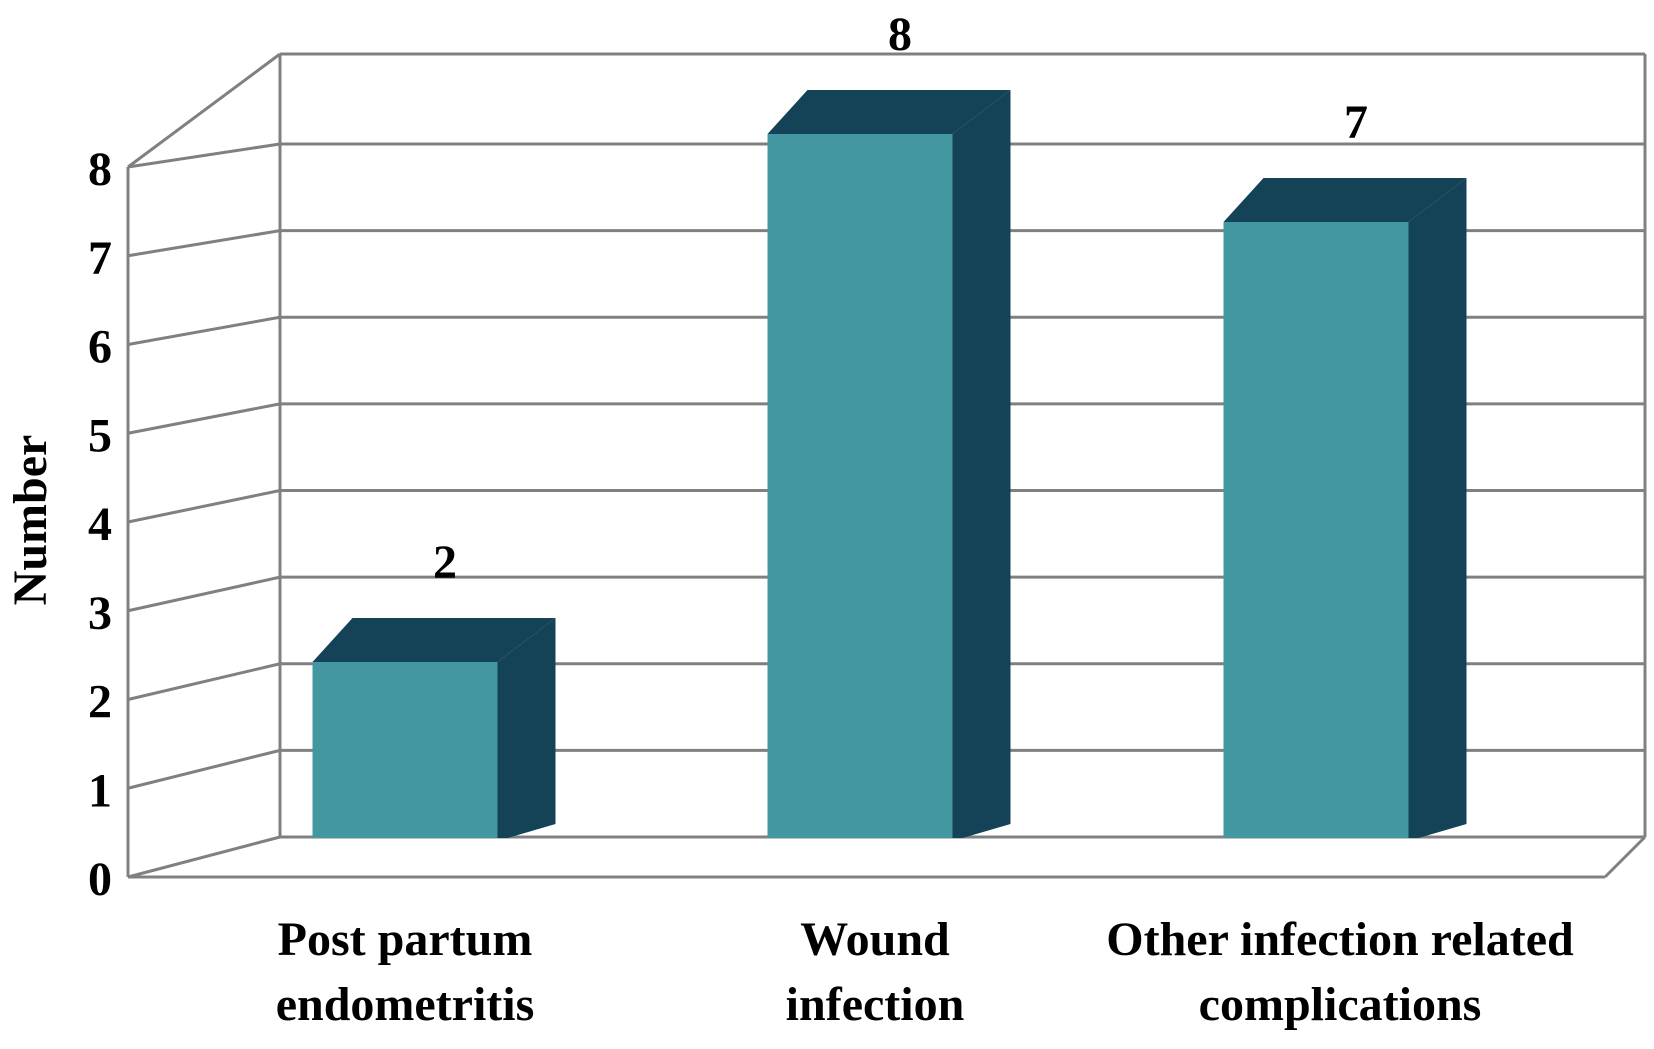  Describe the element at coordinates (100, 524) in the screenshot. I see `y-tick-label: 4` at that location.